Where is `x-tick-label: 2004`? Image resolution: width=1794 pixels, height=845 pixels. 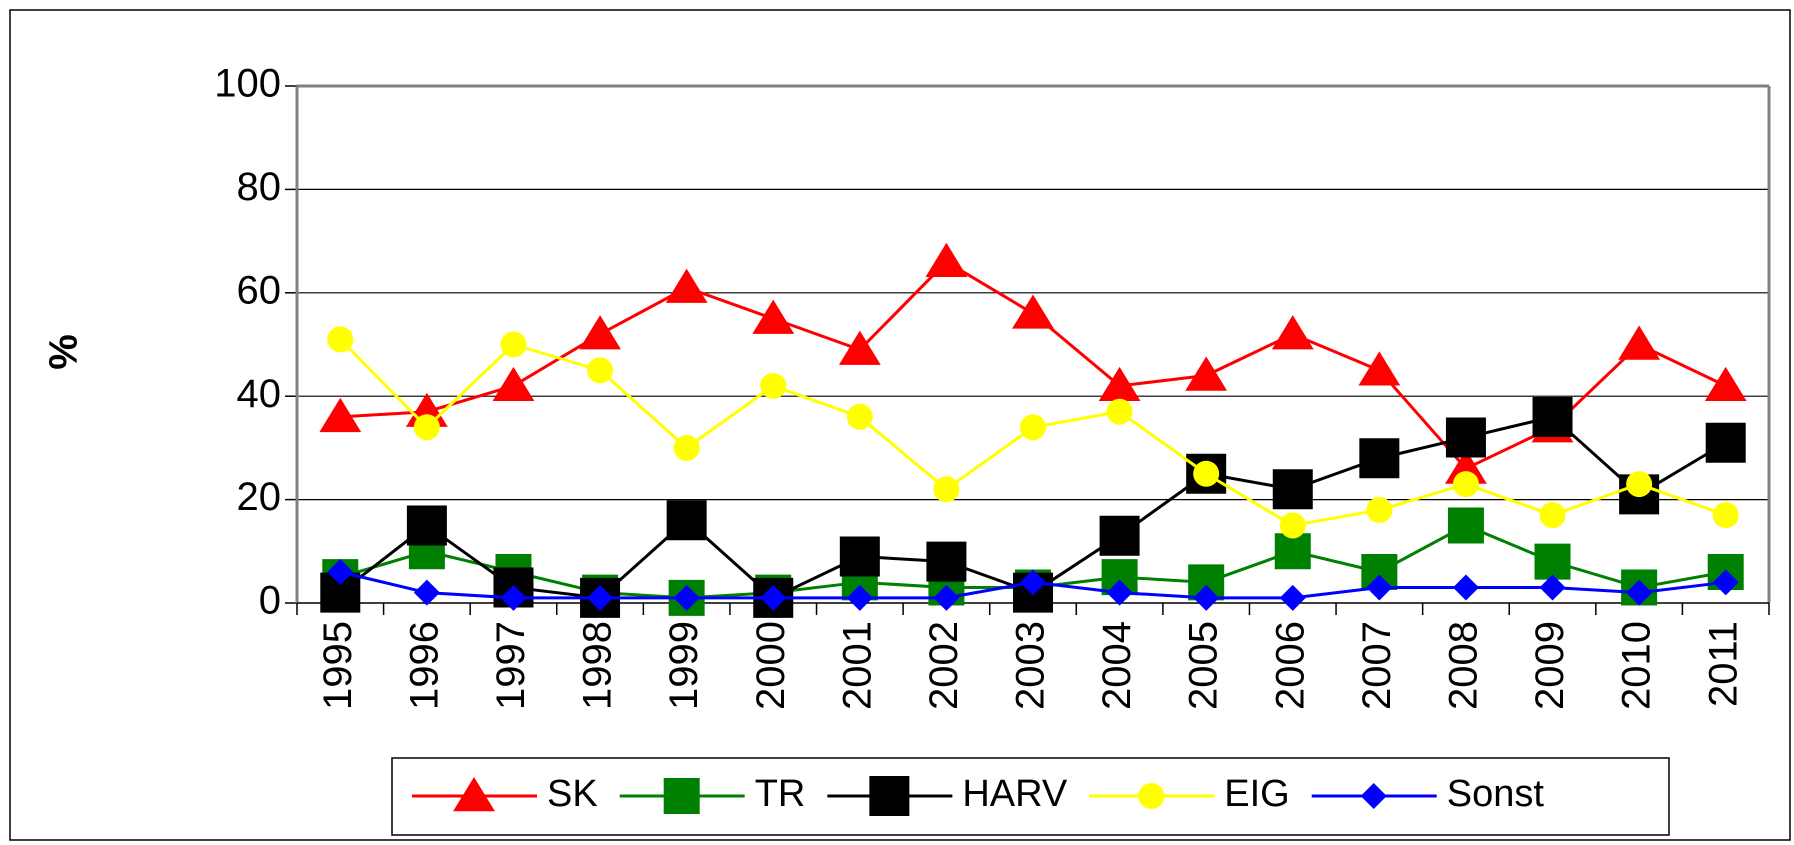
x-tick-label: 2004 is located at coordinates (1117, 665).